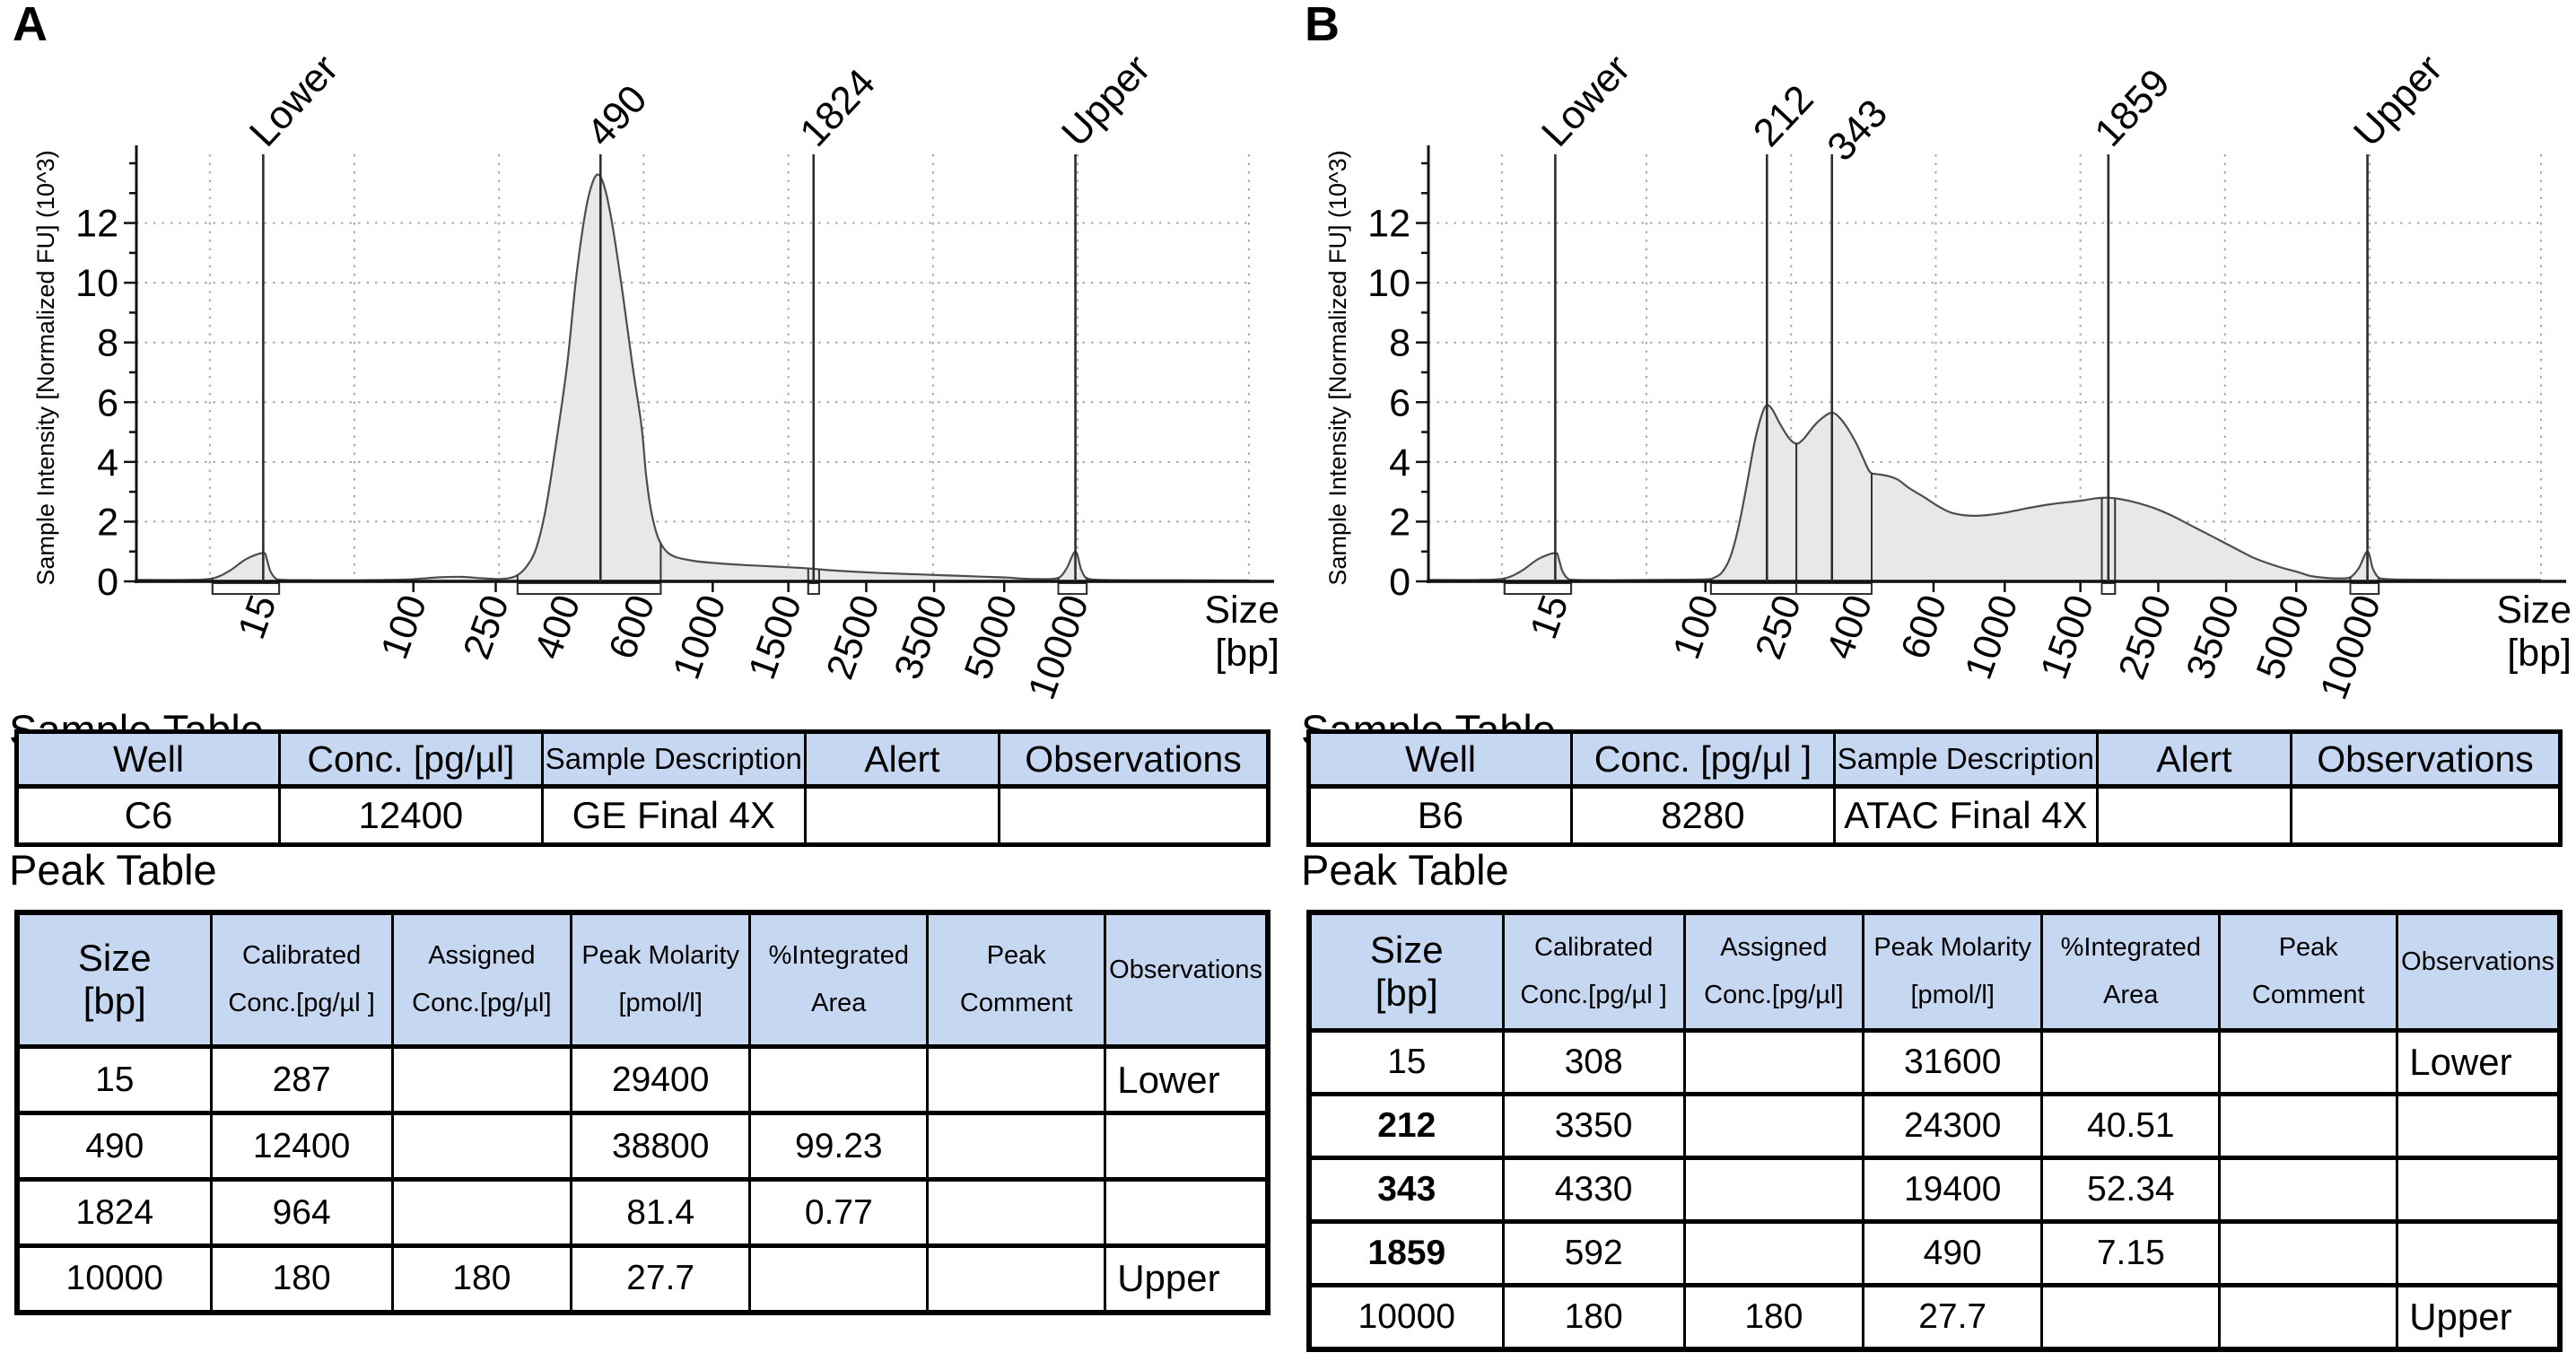 The height and width of the screenshot is (1370, 2576). I want to click on x-tick-label: 3500, so click(921, 637).